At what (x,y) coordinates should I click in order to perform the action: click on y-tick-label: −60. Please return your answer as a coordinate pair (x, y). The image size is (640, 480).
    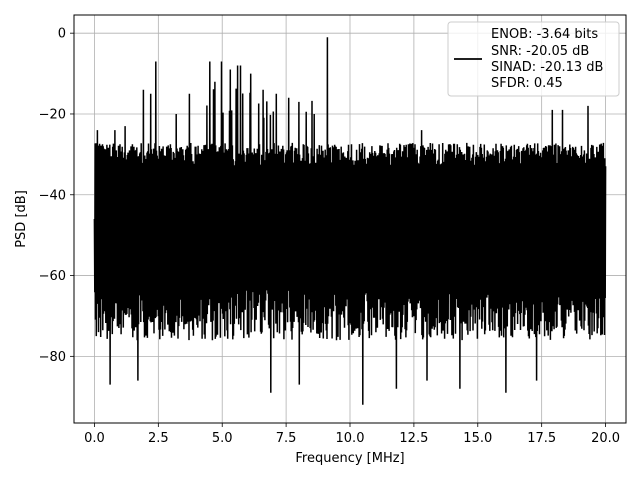
    Looking at the image, I should click on (52, 276).